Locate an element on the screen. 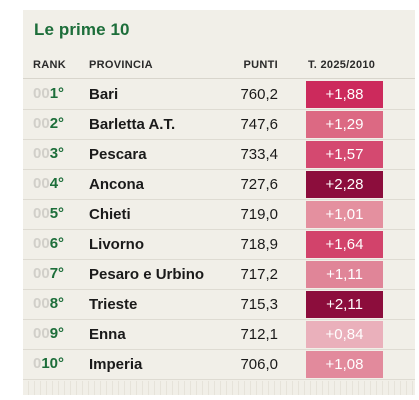 This screenshot has width=419, height=400. table-row: 006° Livorno 718,9 +1,64 is located at coordinates (219, 245).